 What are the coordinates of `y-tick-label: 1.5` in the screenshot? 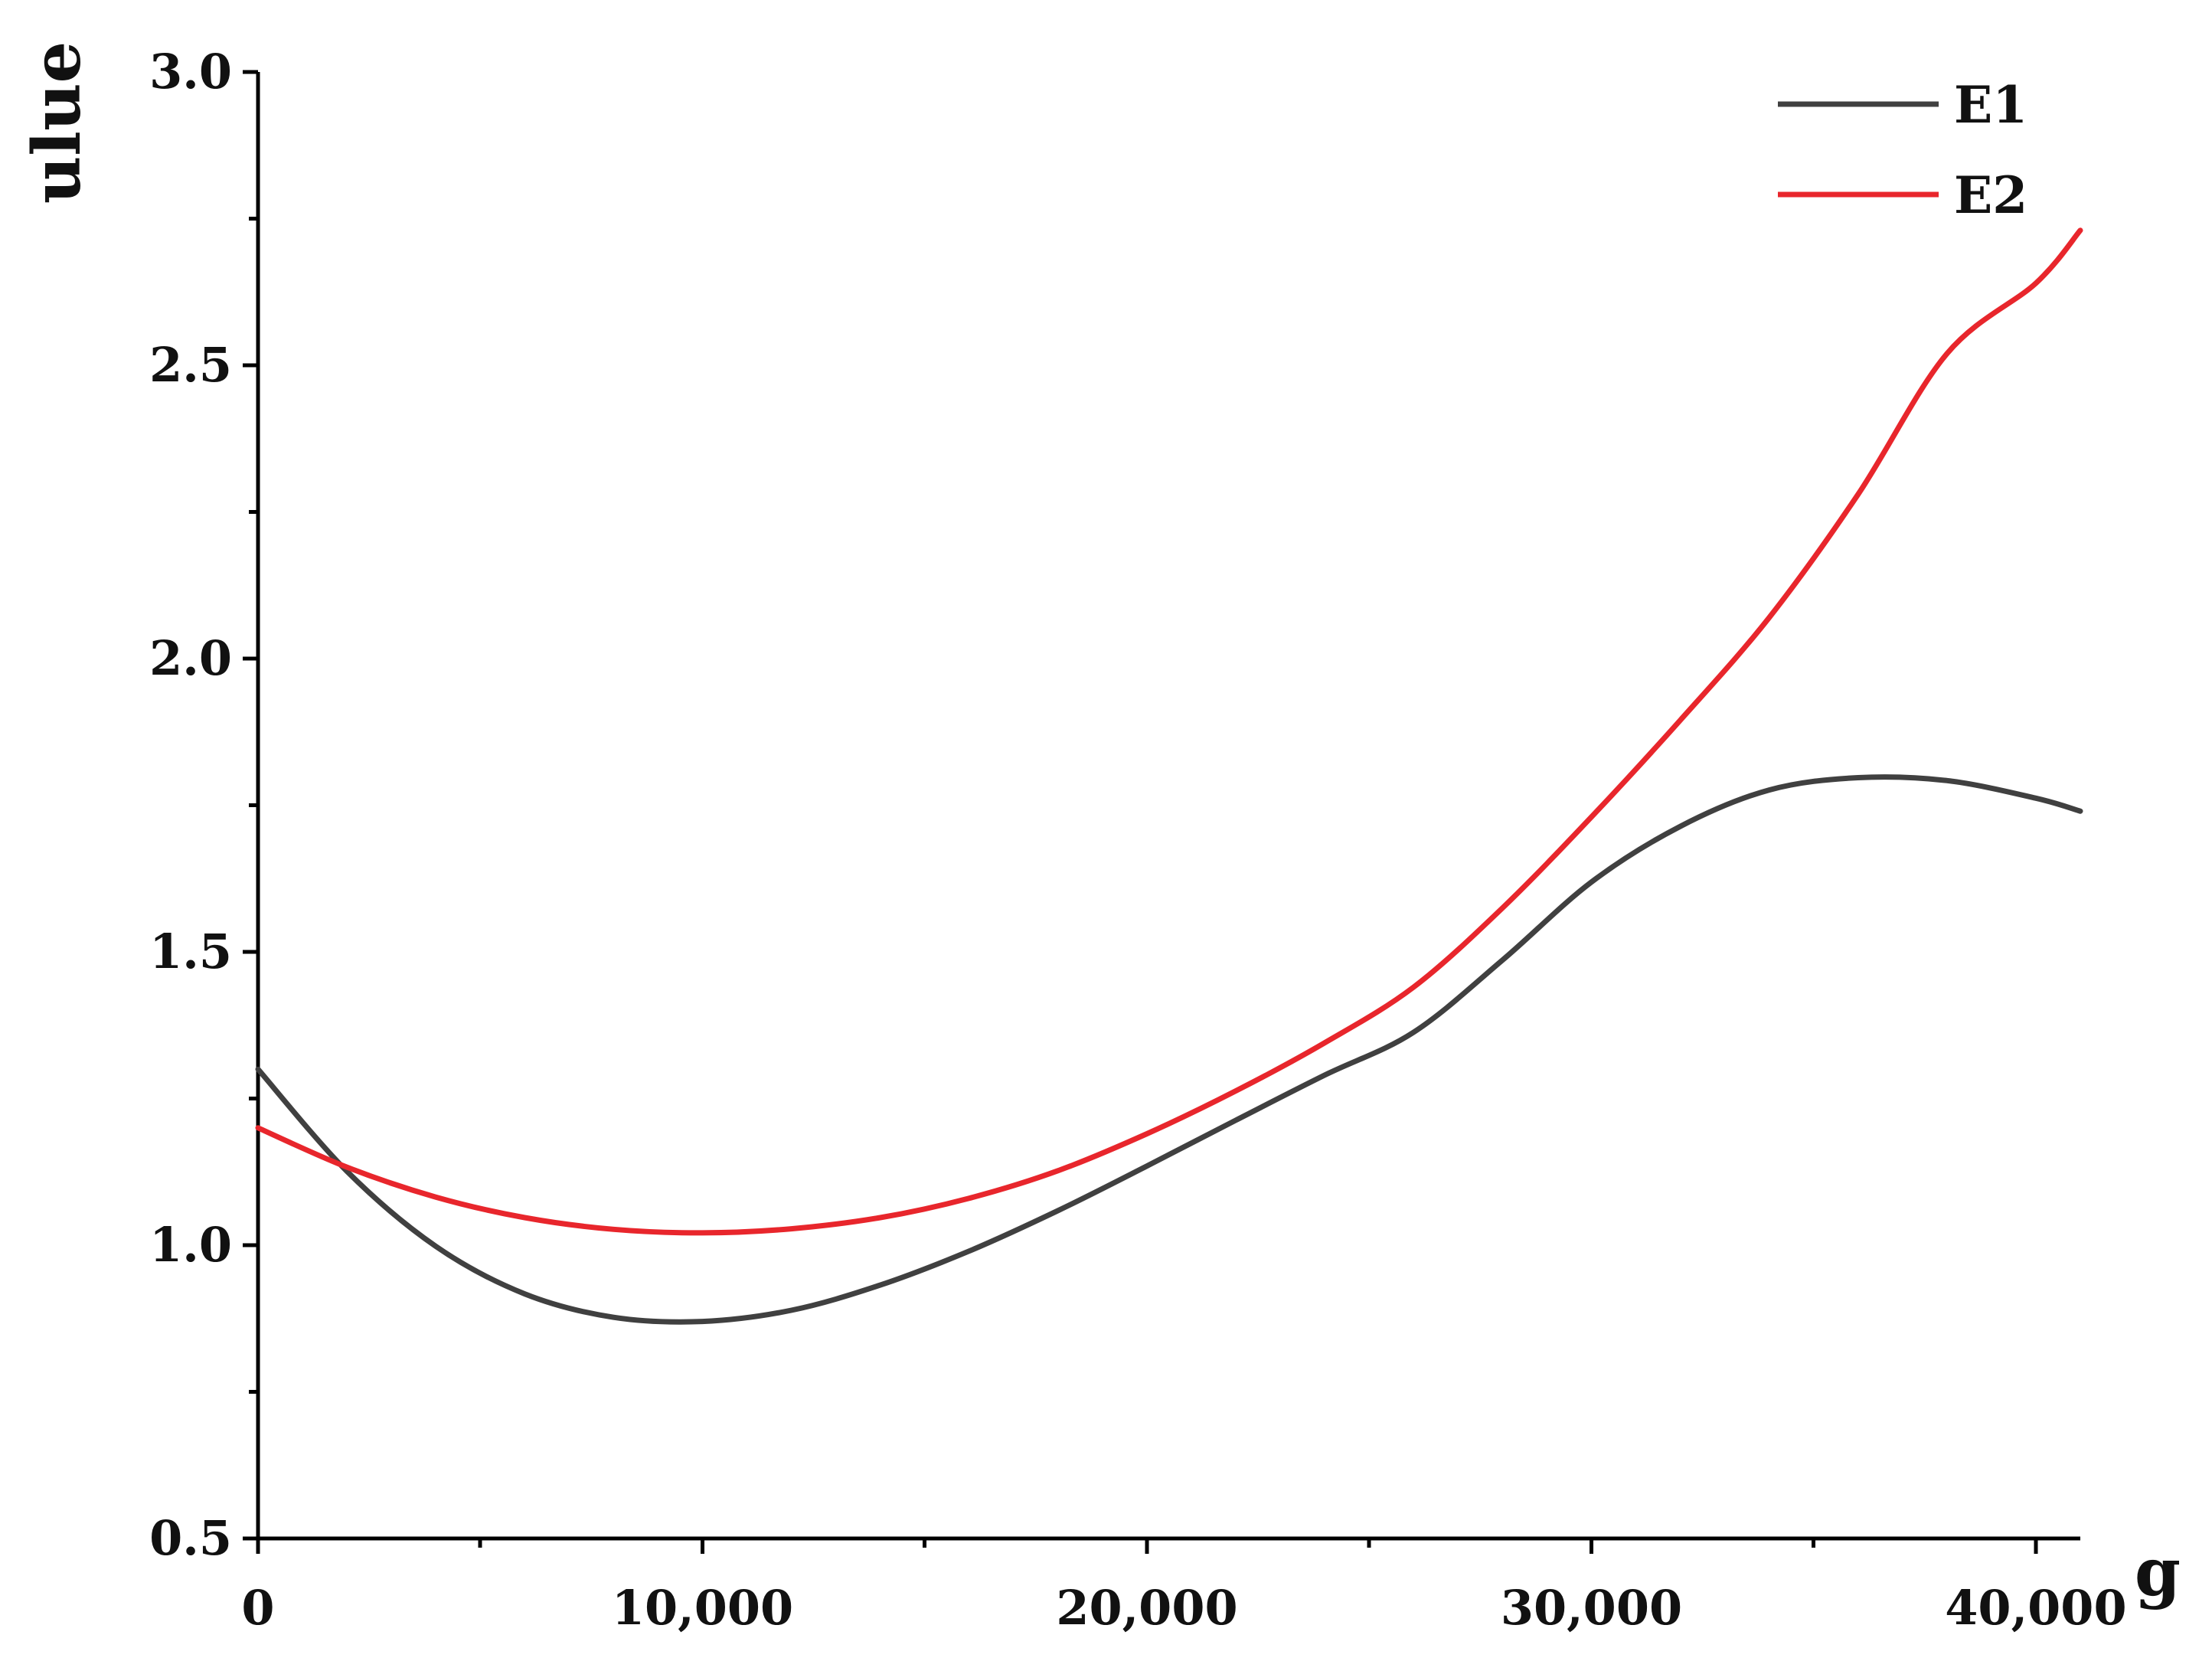 It's located at (190, 951).